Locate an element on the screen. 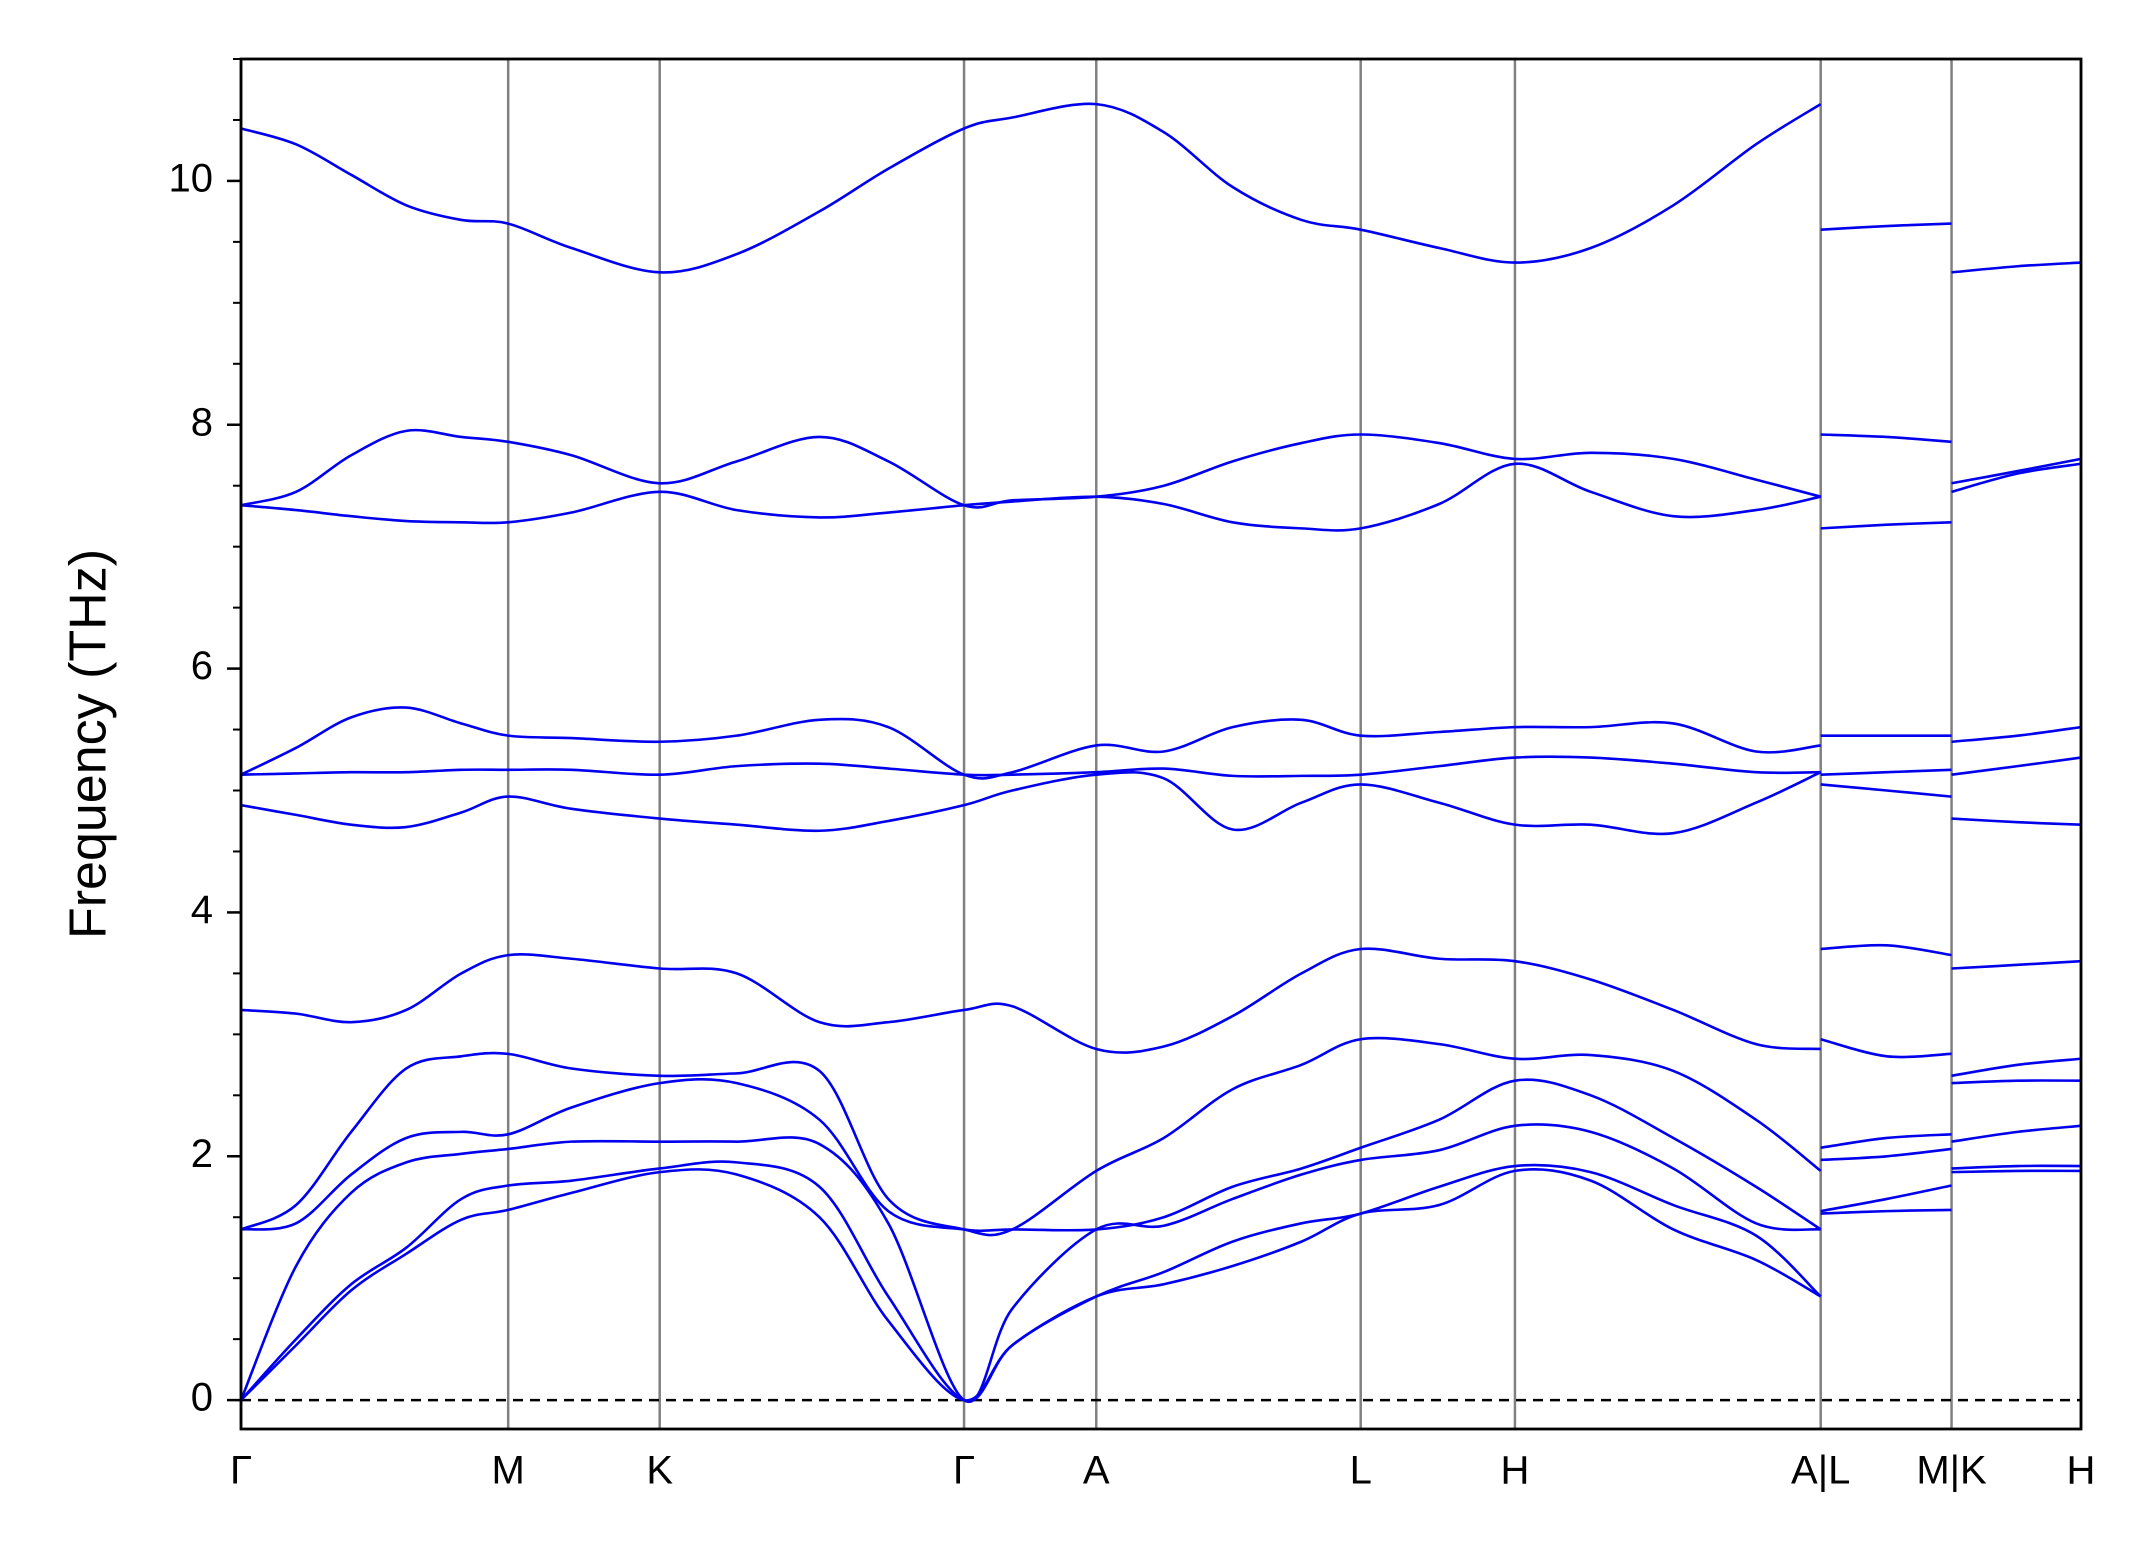  y-tick-label: 8 is located at coordinates (202, 422).